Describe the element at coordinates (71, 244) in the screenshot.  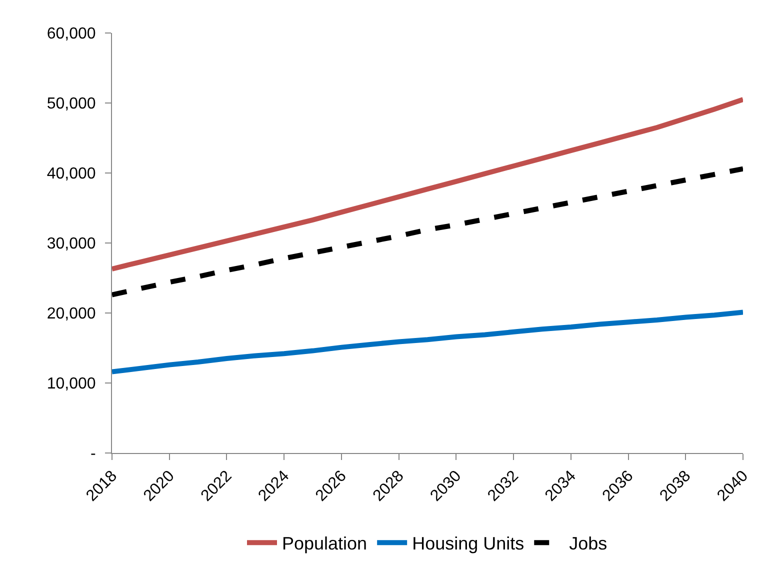
I see `y-tick-label: 30,000` at that location.